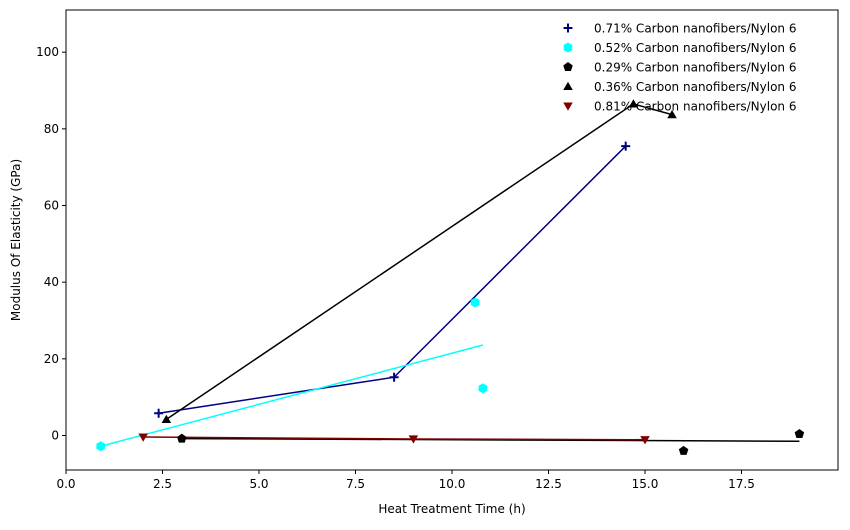 Image resolution: width=850 pixels, height=530 pixels. Describe the element at coordinates (51, 282) in the screenshot. I see `y-tick-label: 40` at that location.